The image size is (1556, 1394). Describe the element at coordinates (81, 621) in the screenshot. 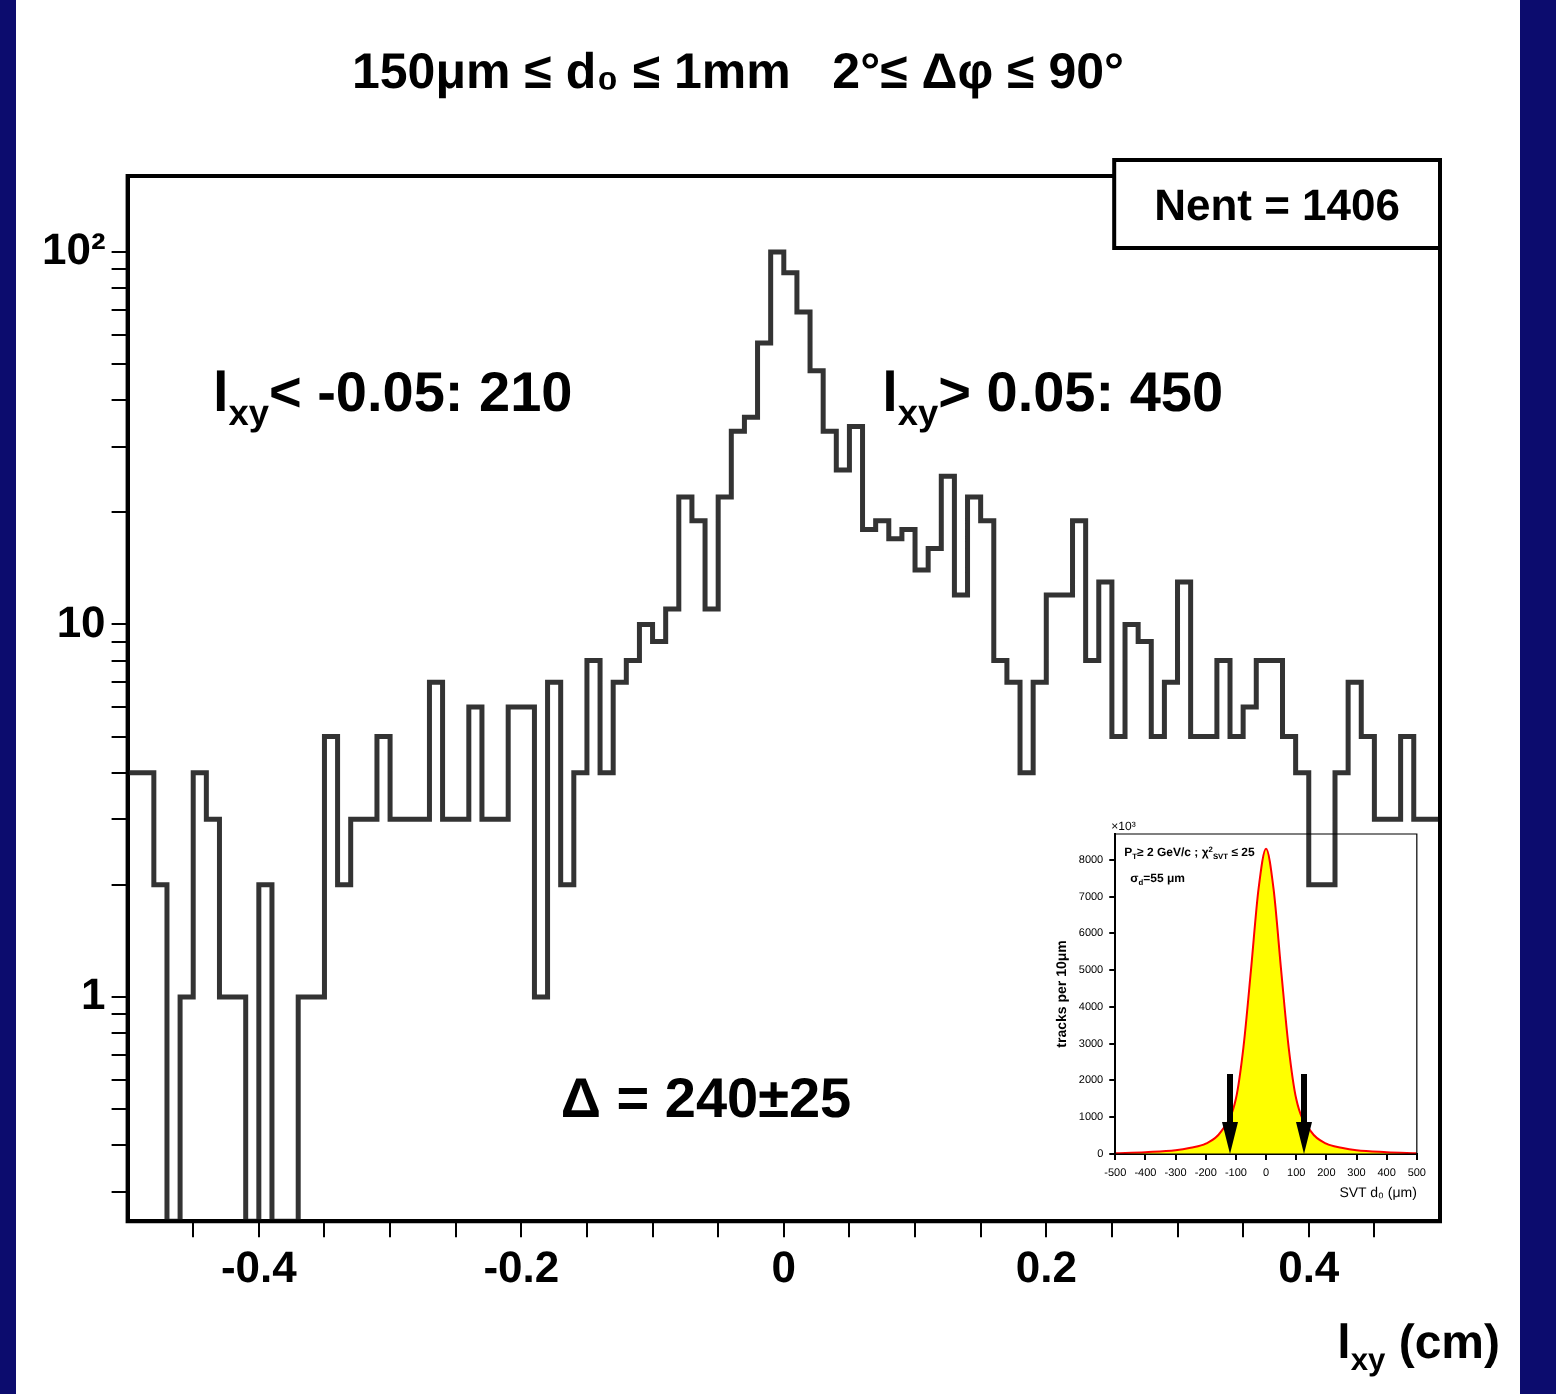

I see `y-tick-label: 10` at that location.